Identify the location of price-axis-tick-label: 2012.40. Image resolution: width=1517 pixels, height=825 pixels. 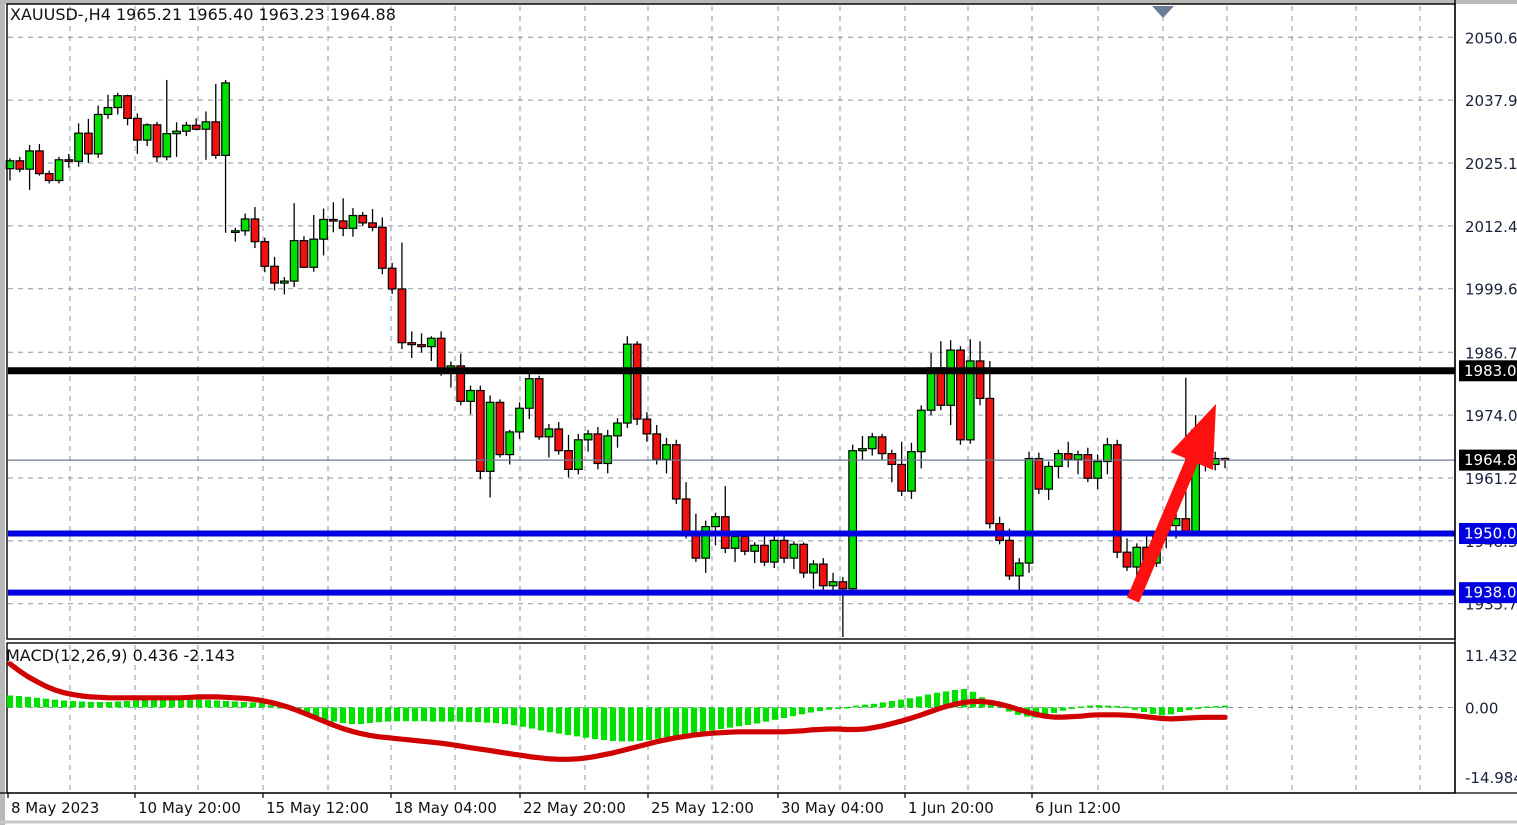
(1491, 227).